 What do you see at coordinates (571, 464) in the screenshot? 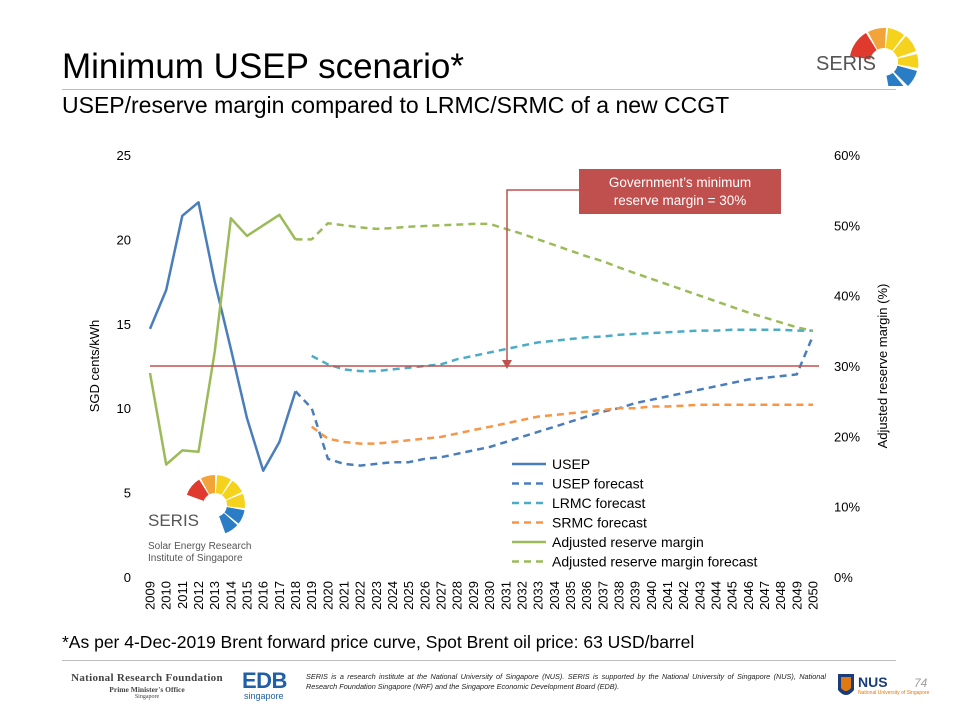
I see `legend-label: USEP` at bounding box center [571, 464].